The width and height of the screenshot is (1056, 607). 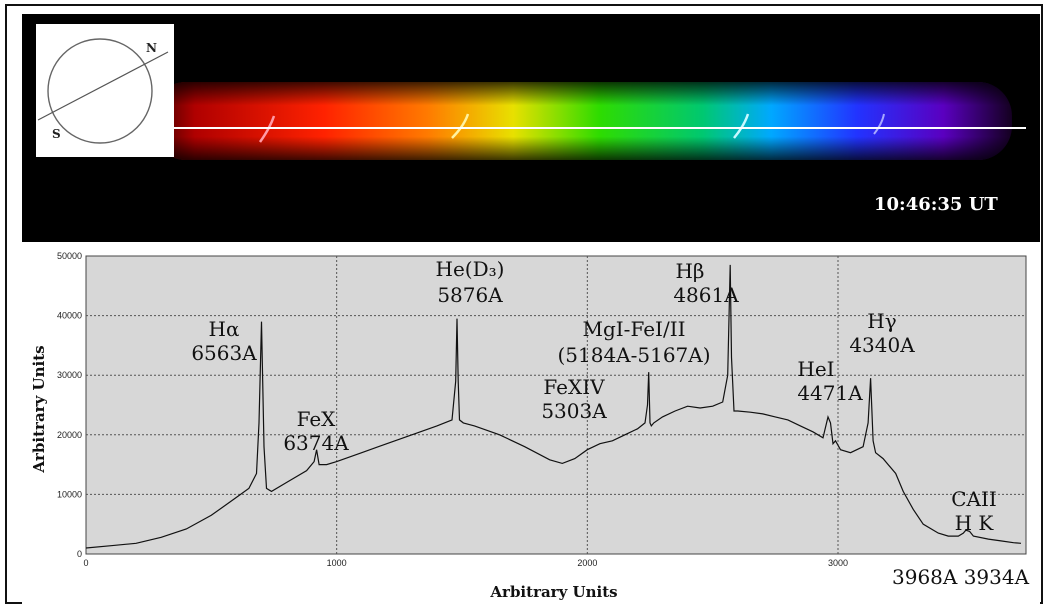 What do you see at coordinates (741, 126) in the screenshot?
I see `emission-arc-hbeta` at bounding box center [741, 126].